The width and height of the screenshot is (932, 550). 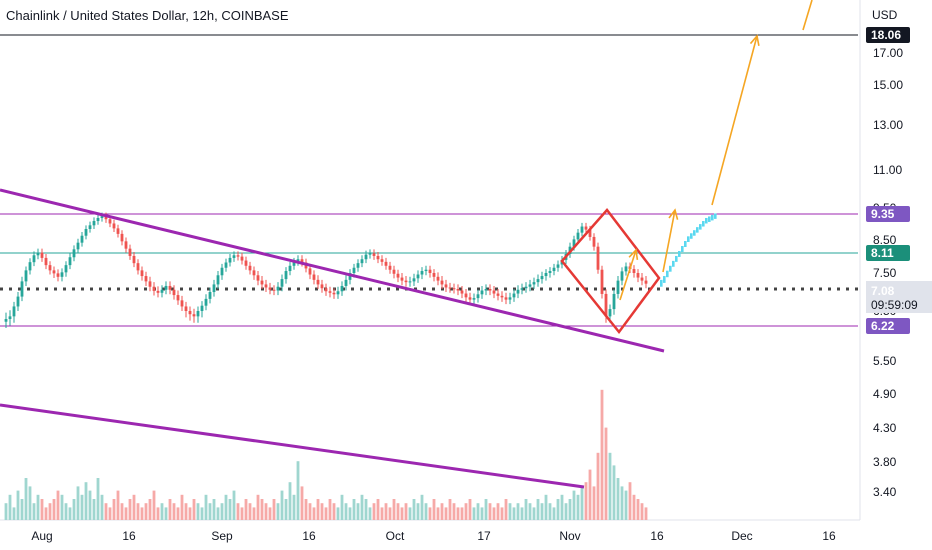 I want to click on price-badge-top: 18.06, so click(x=886, y=35).